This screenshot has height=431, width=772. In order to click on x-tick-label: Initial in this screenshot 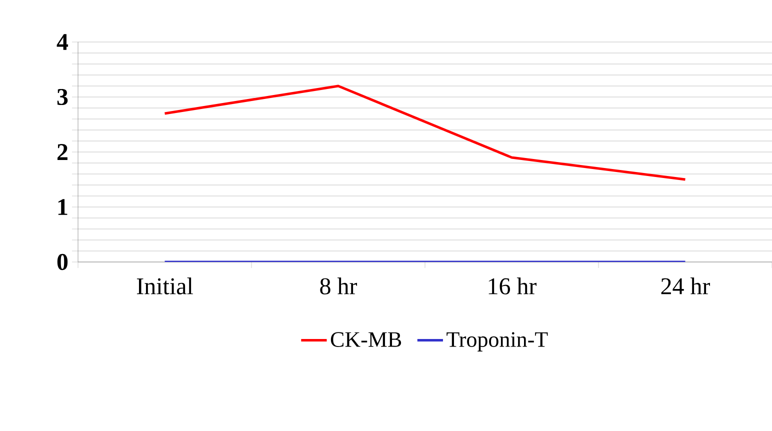, I will do `click(164, 286)`.